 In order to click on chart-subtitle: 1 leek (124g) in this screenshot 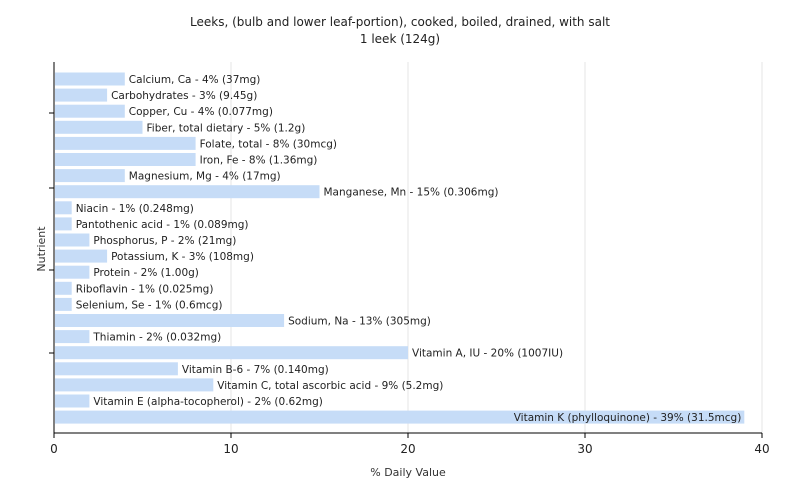, I will do `click(400, 39)`.